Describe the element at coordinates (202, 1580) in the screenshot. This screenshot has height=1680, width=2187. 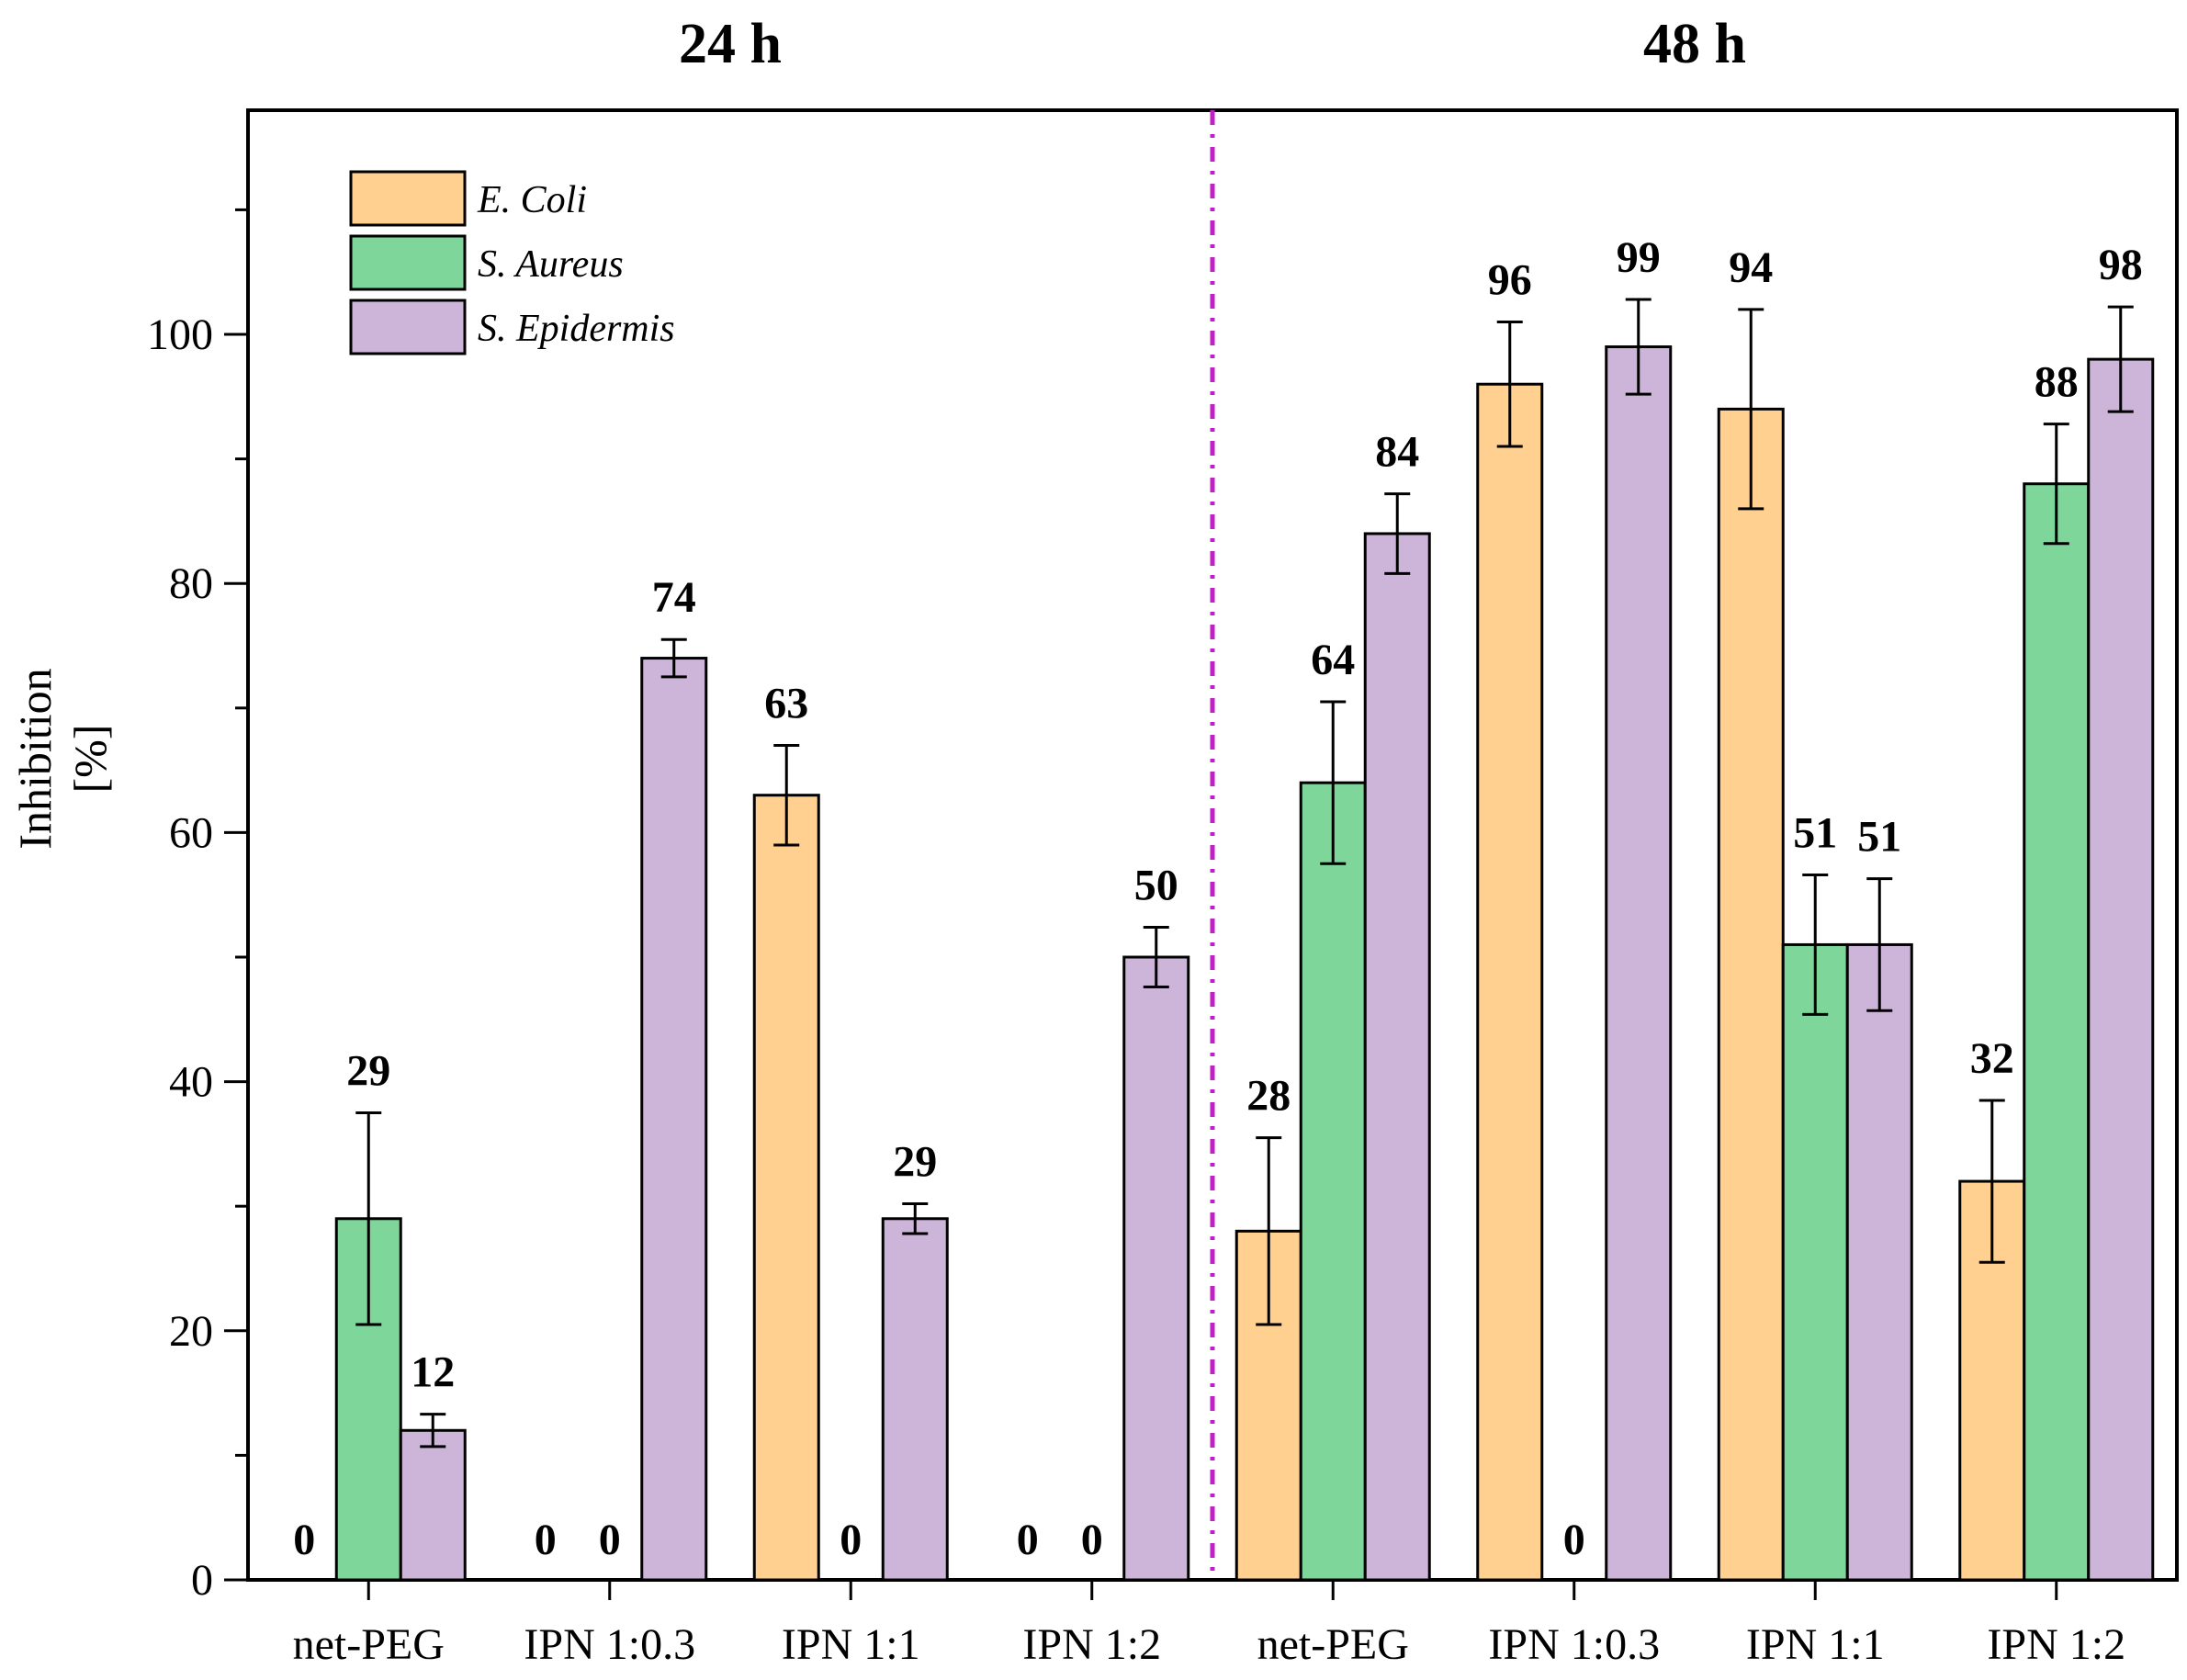
I see `y-tick-label: 0` at that location.